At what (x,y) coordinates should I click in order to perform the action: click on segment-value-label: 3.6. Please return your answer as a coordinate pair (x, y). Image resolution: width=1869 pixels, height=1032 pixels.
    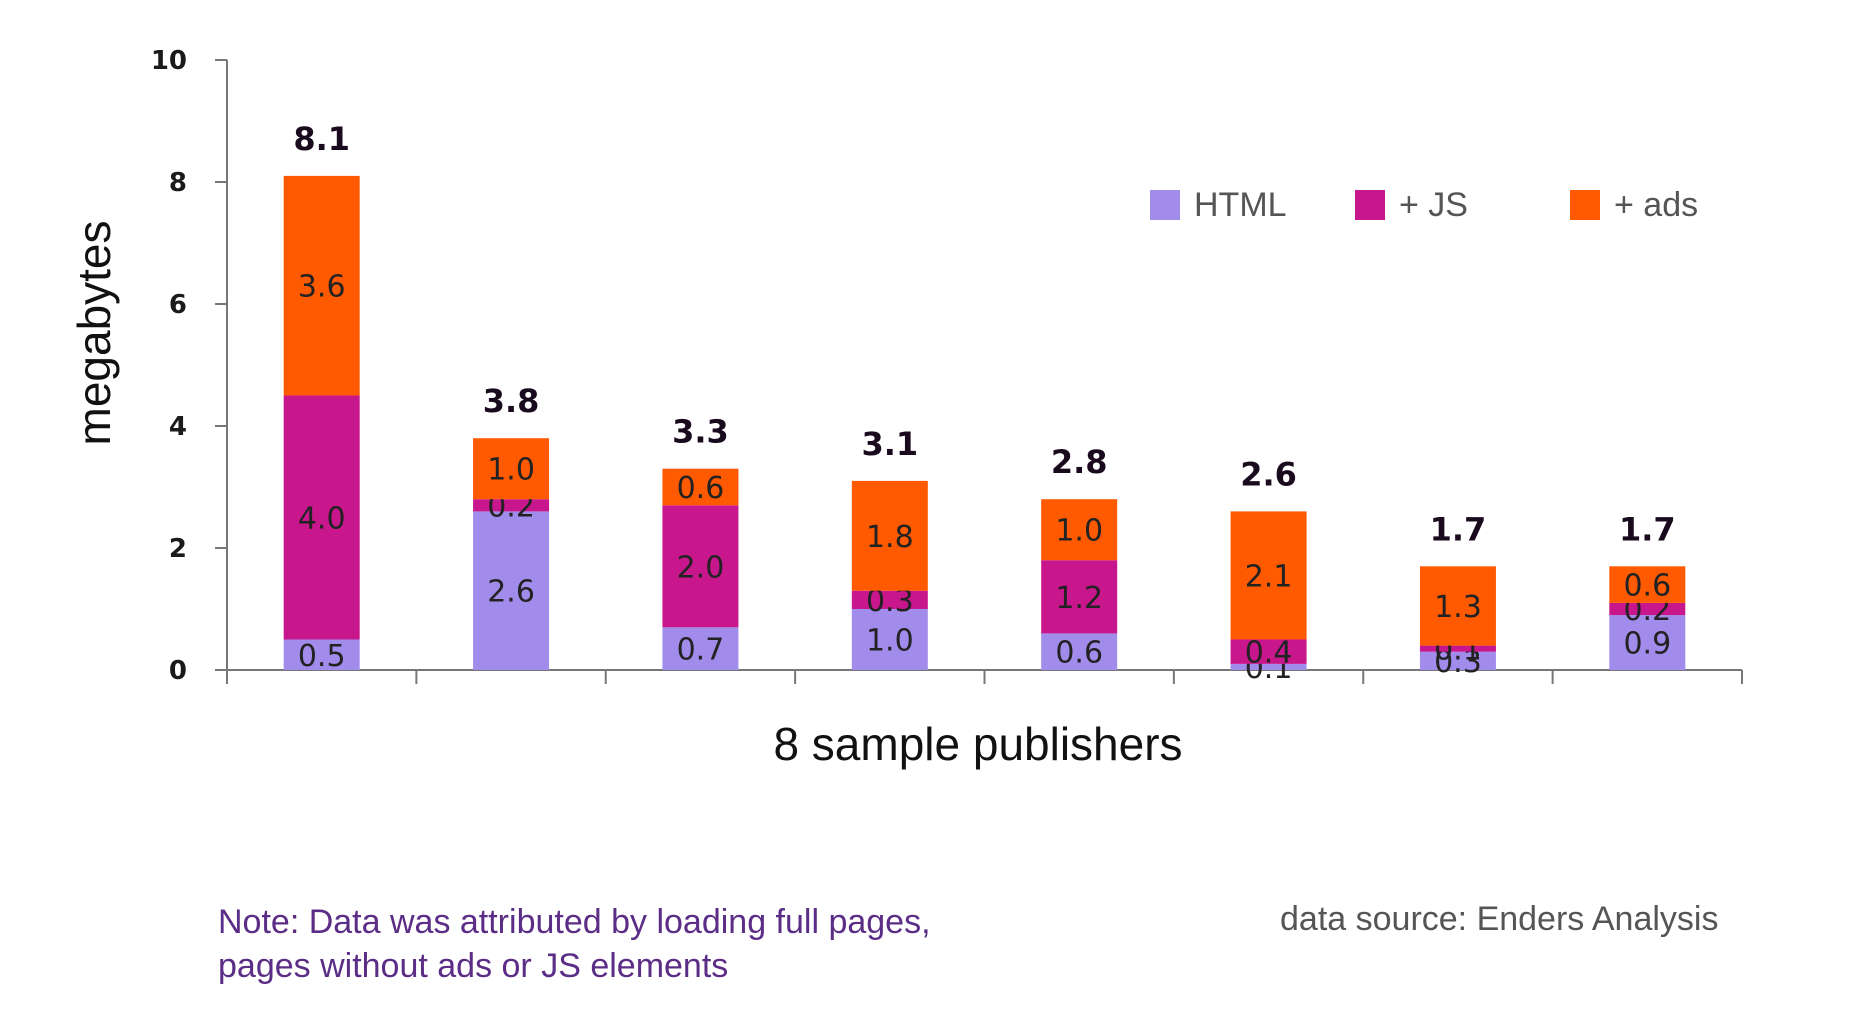
    Looking at the image, I should click on (322, 287).